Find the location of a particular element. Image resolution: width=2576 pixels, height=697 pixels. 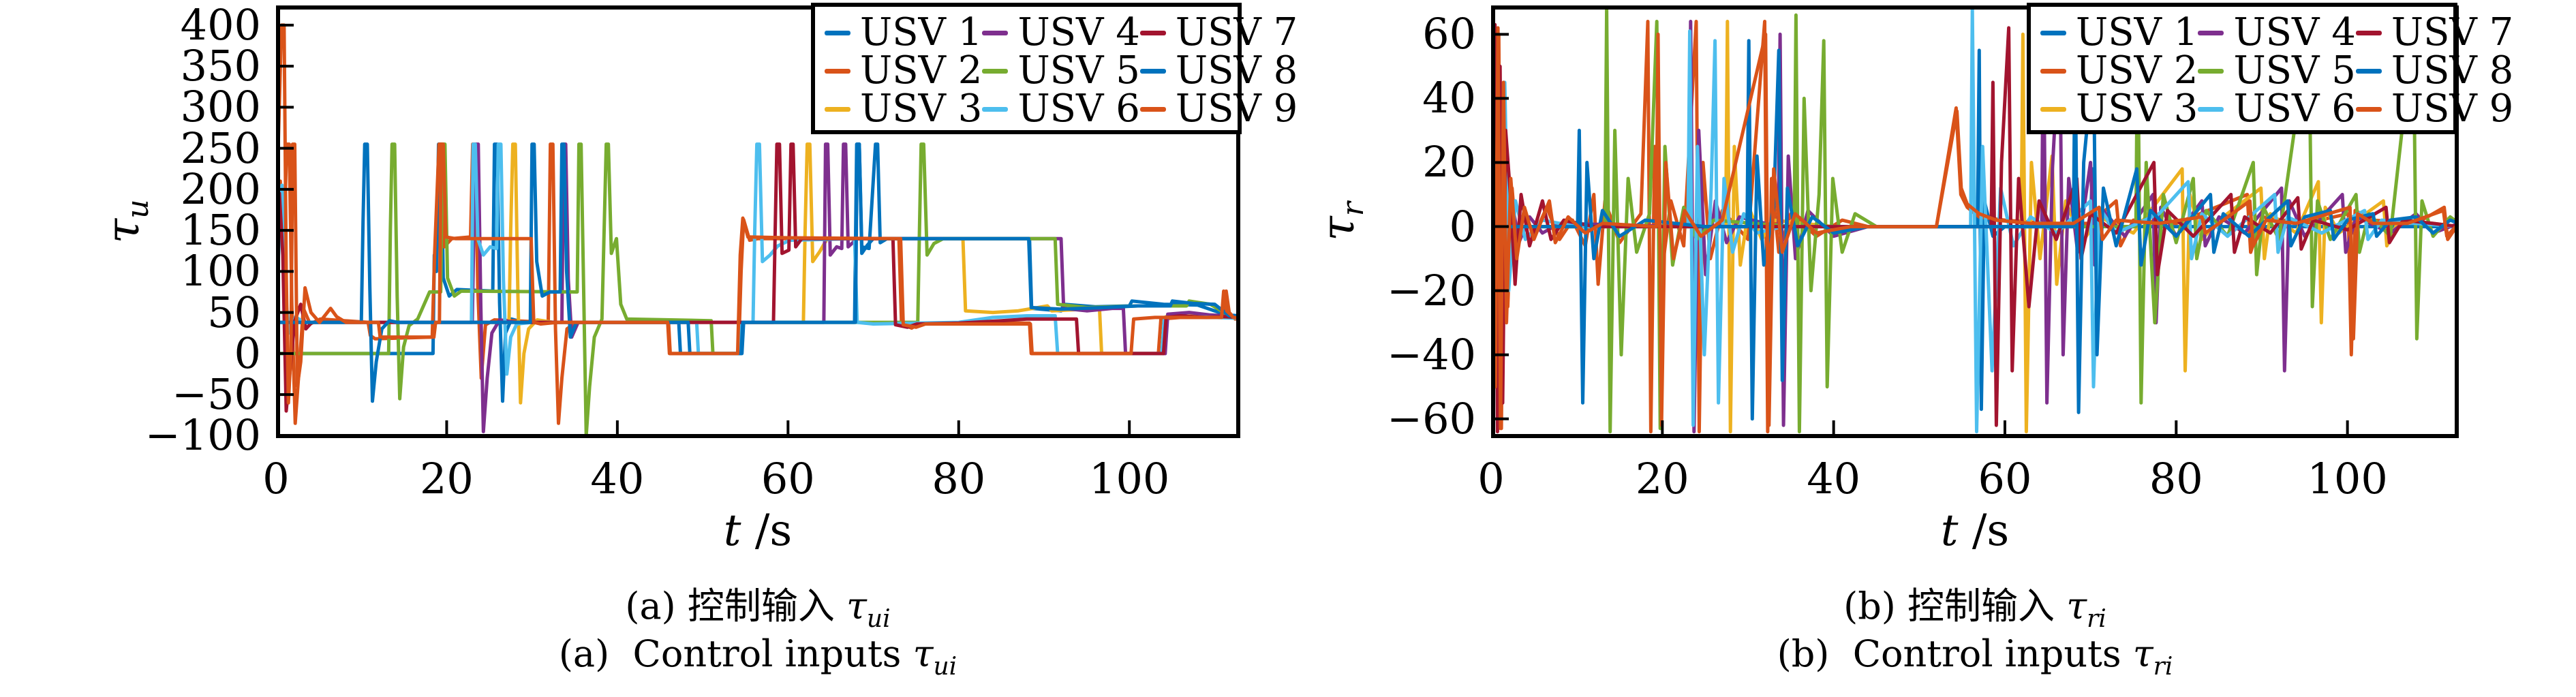

y-tick-label: 300 is located at coordinates (221, 107).